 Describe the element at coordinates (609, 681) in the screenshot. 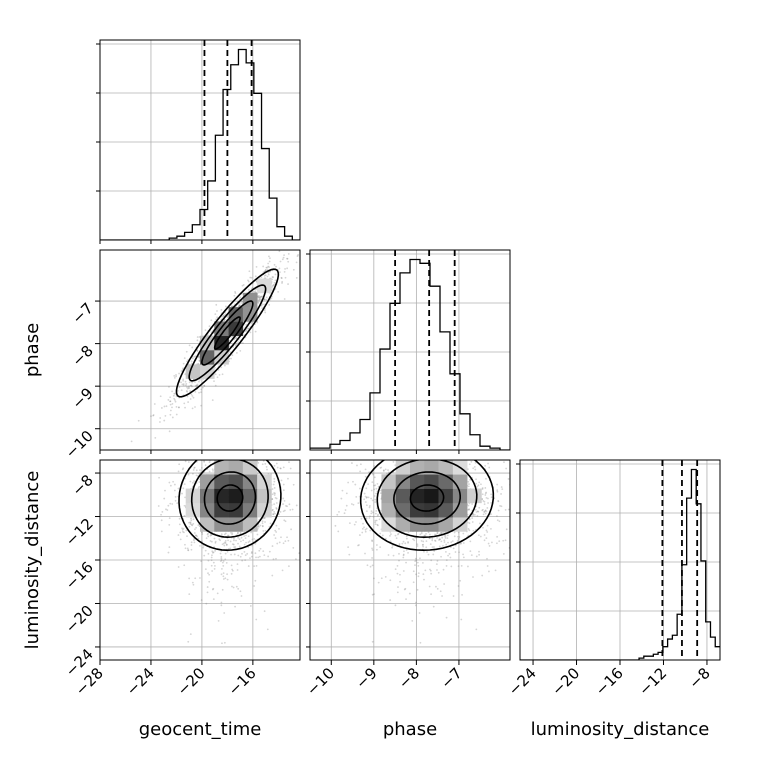

I see `x-tick-label-luminosity_distance: −16` at that location.